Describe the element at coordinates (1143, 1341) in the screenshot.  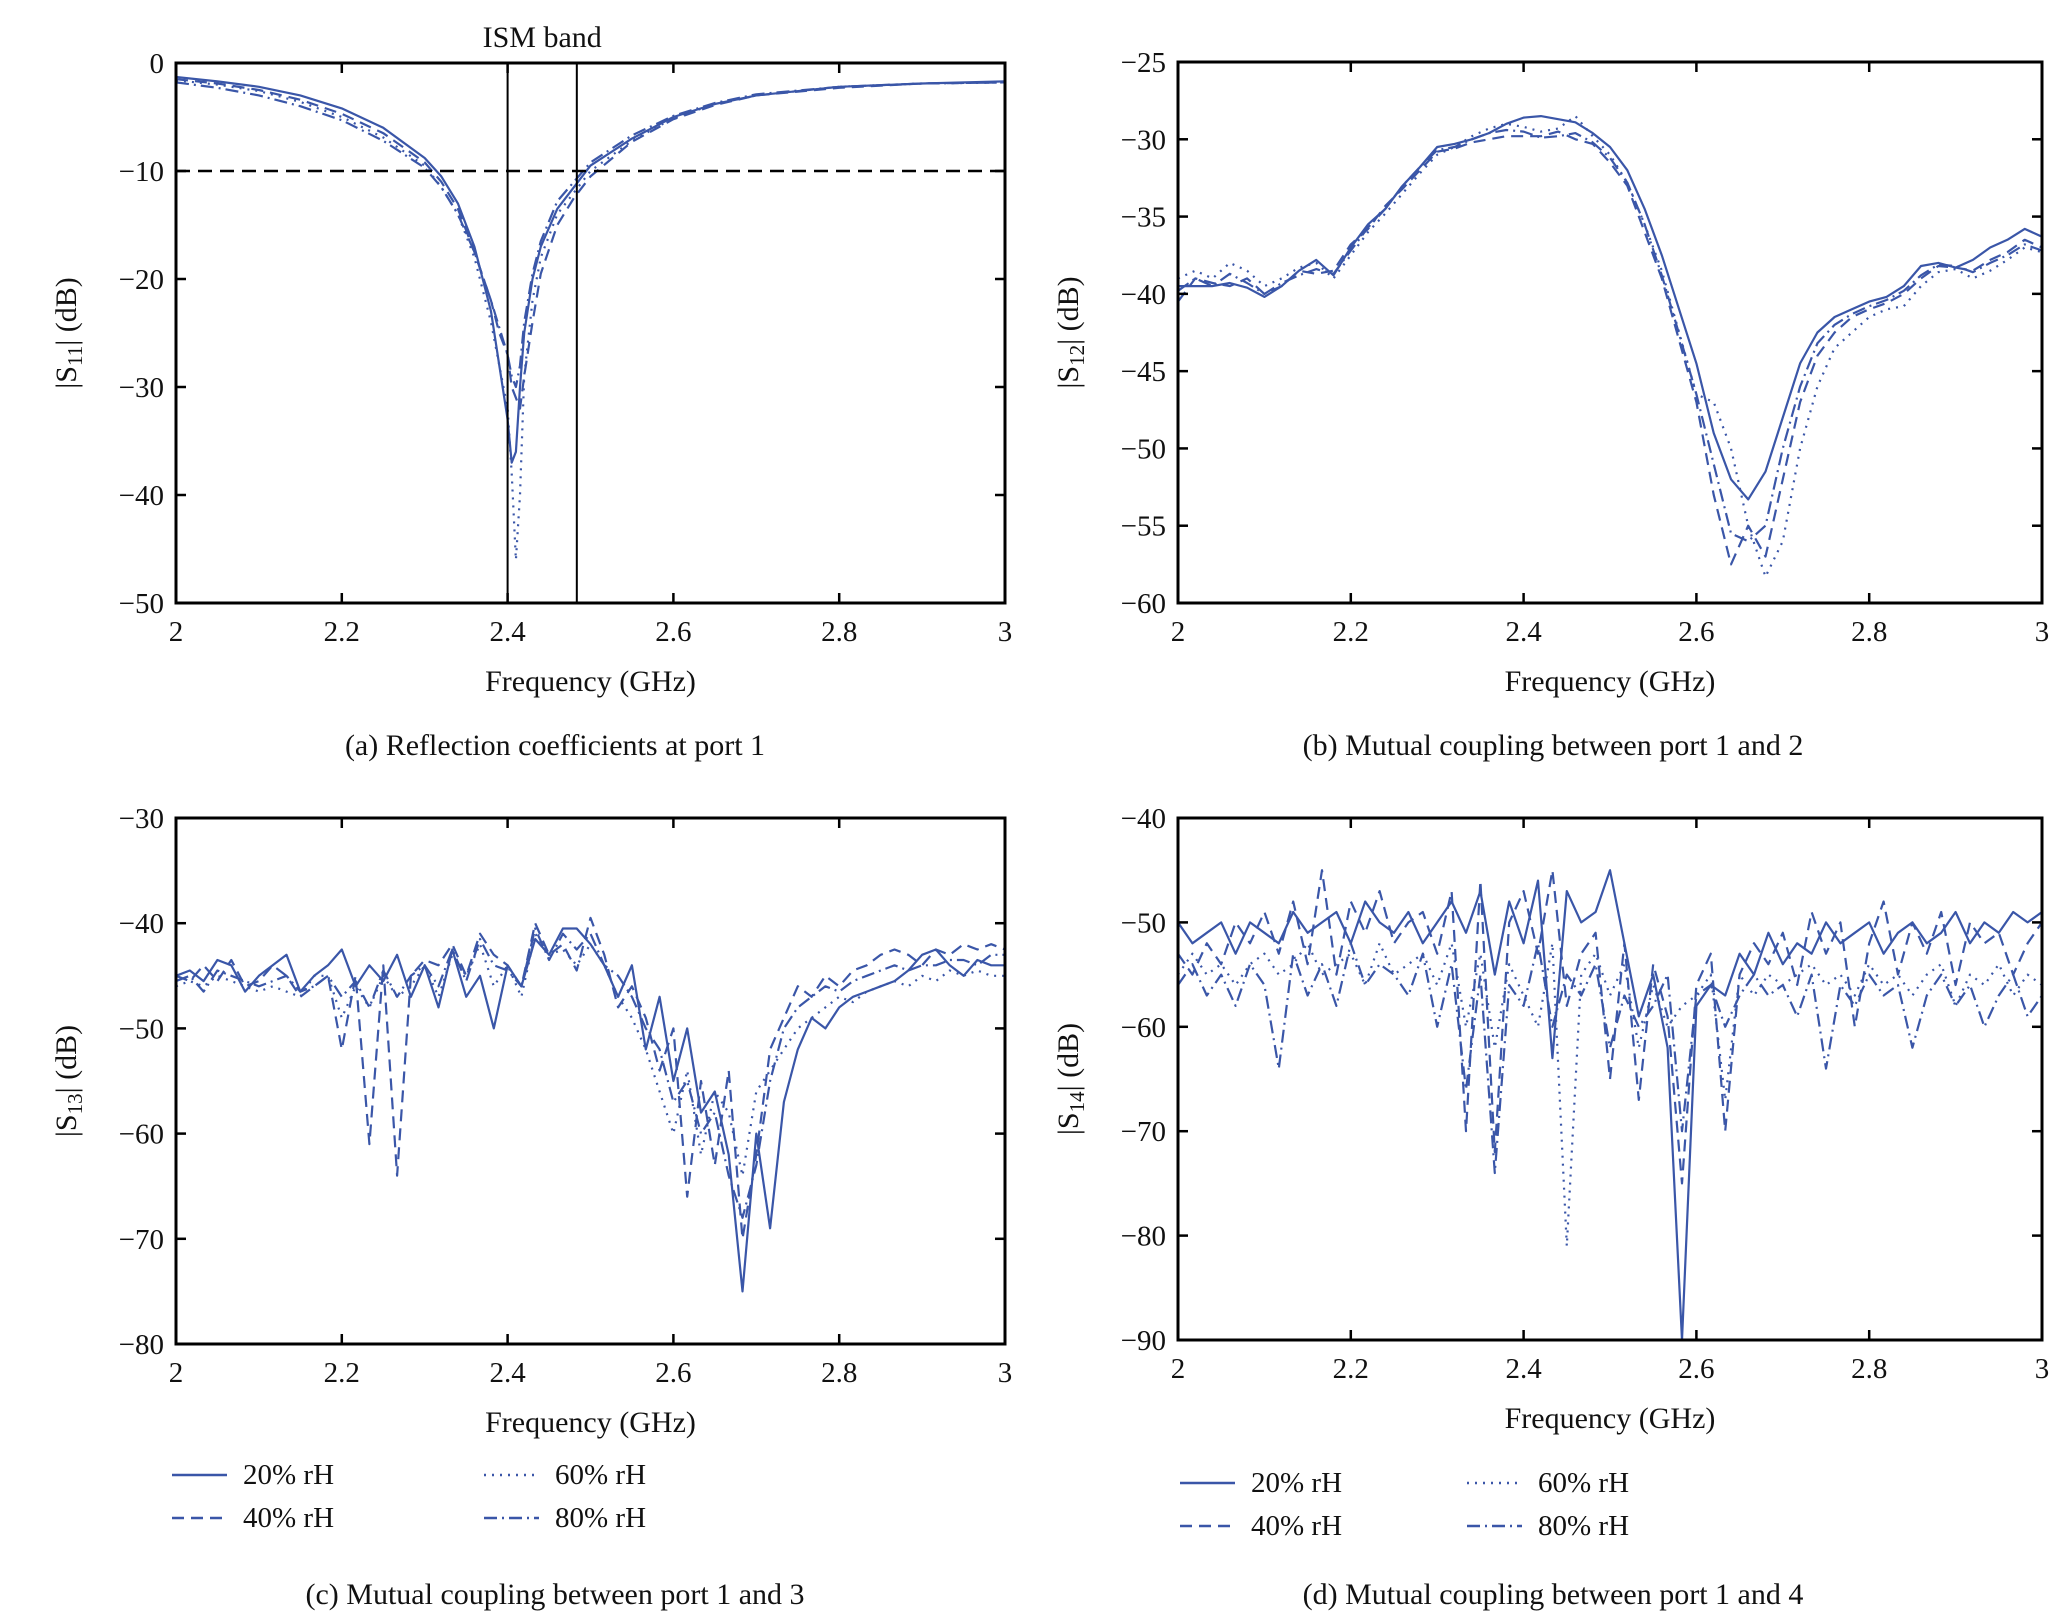
I see `y-tick-label: −90` at that location.